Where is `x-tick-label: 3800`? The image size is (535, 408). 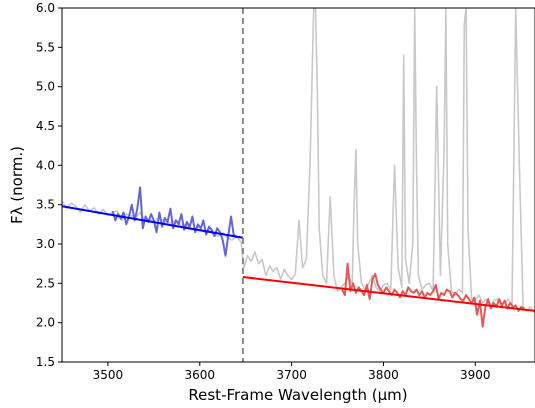
x-tick-label: 3800 is located at coordinates (383, 375).